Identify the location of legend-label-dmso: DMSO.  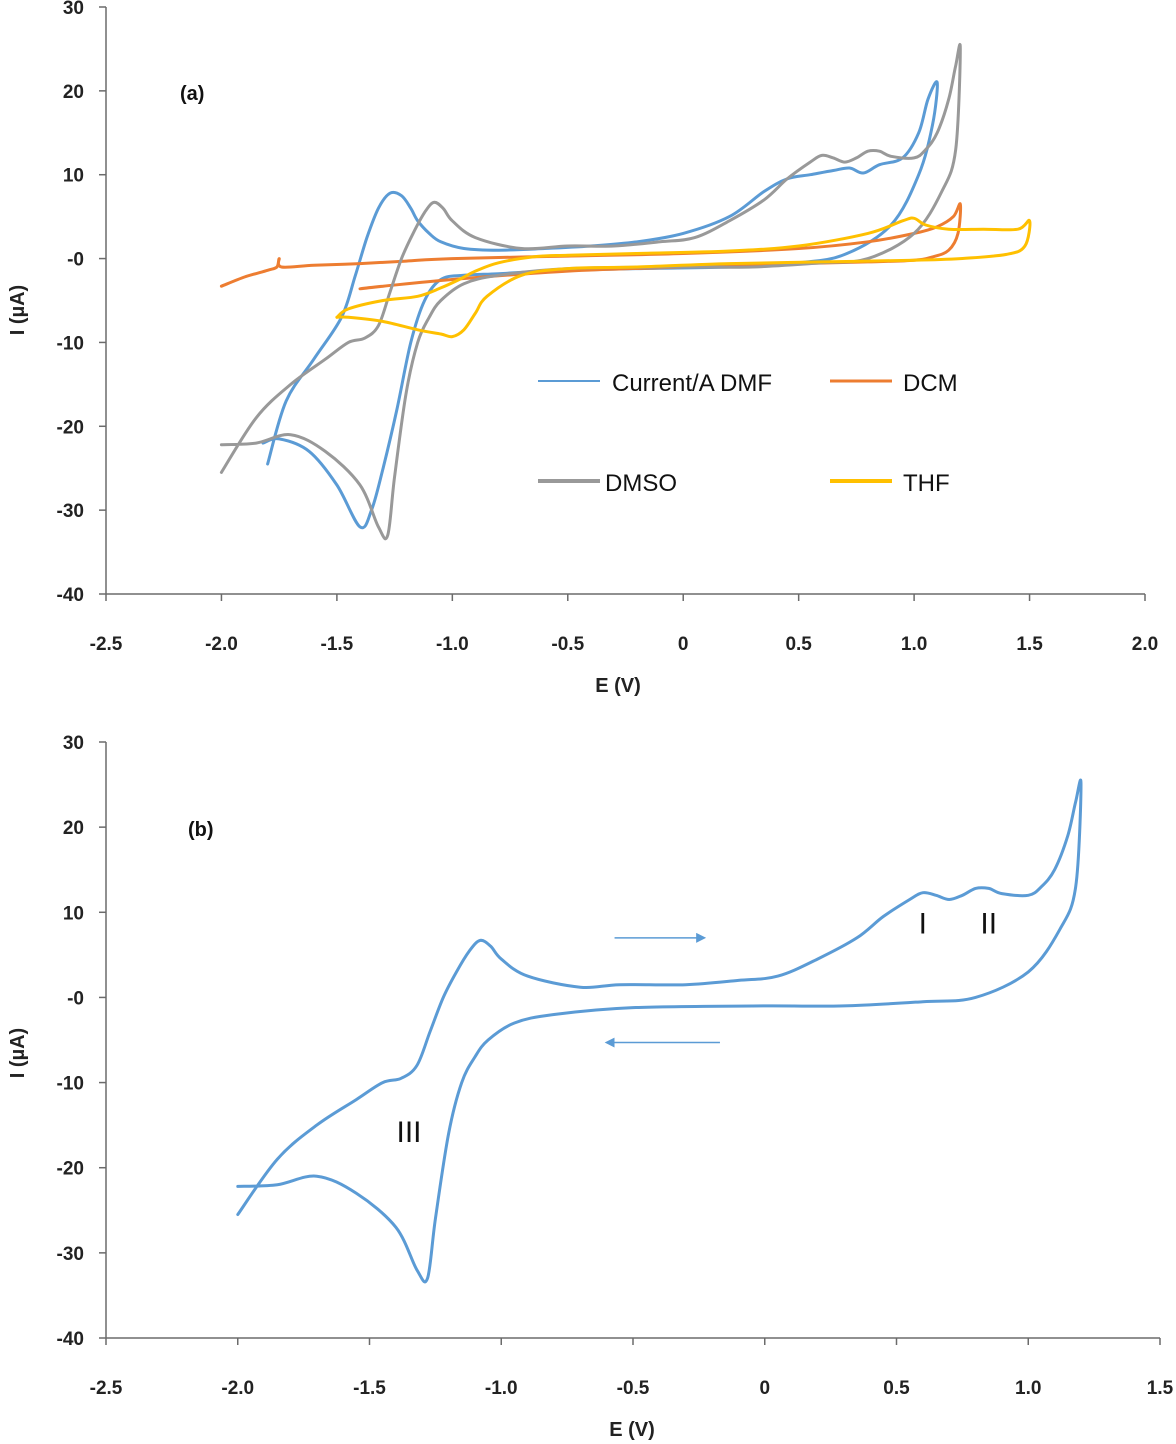
(641, 483).